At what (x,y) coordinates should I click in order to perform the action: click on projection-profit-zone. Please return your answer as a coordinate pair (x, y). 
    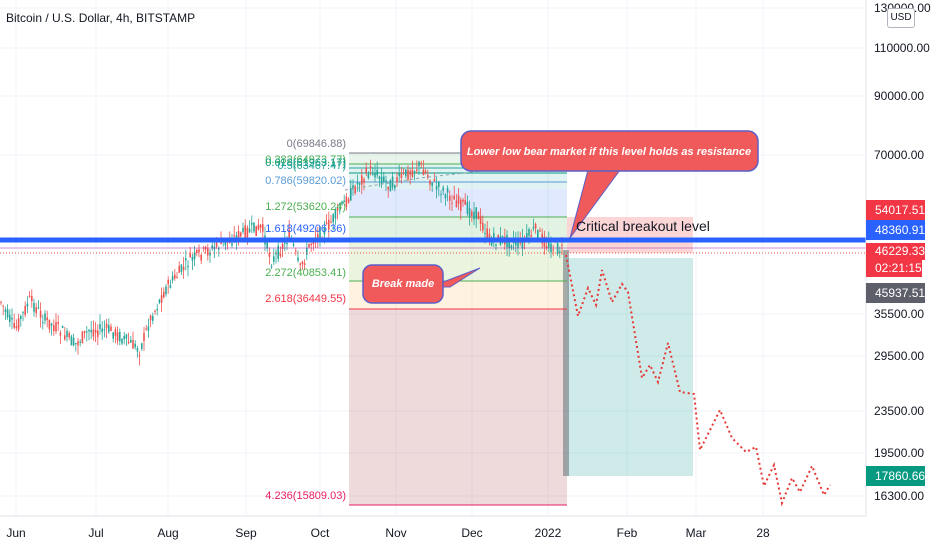
    Looking at the image, I should click on (630, 367).